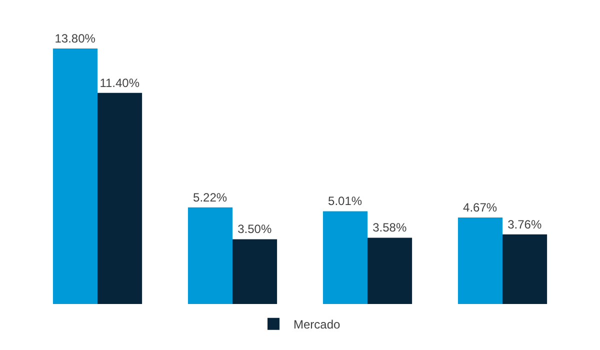  What do you see at coordinates (317, 325) in the screenshot?
I see `legend-label: Mercado` at bounding box center [317, 325].